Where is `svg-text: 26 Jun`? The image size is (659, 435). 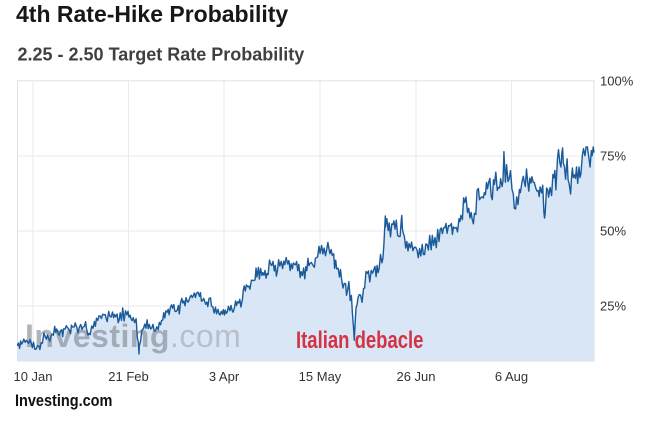
svg-text: 26 Jun is located at coordinates (415, 376).